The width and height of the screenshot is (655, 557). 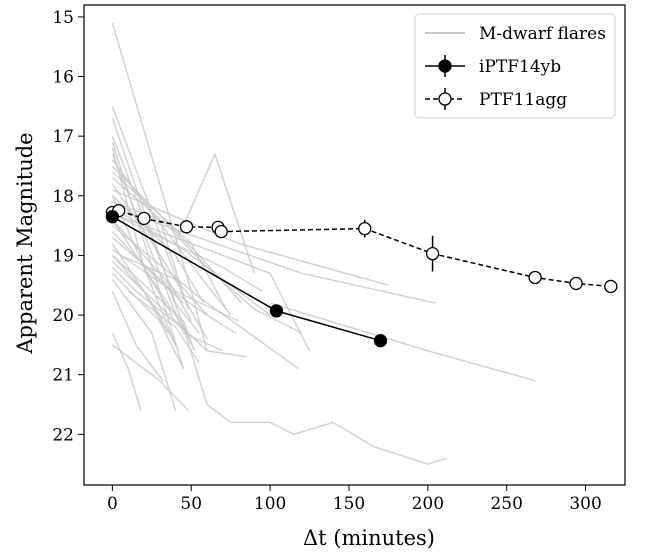 I want to click on x-tick-label: 250, so click(x=506, y=504).